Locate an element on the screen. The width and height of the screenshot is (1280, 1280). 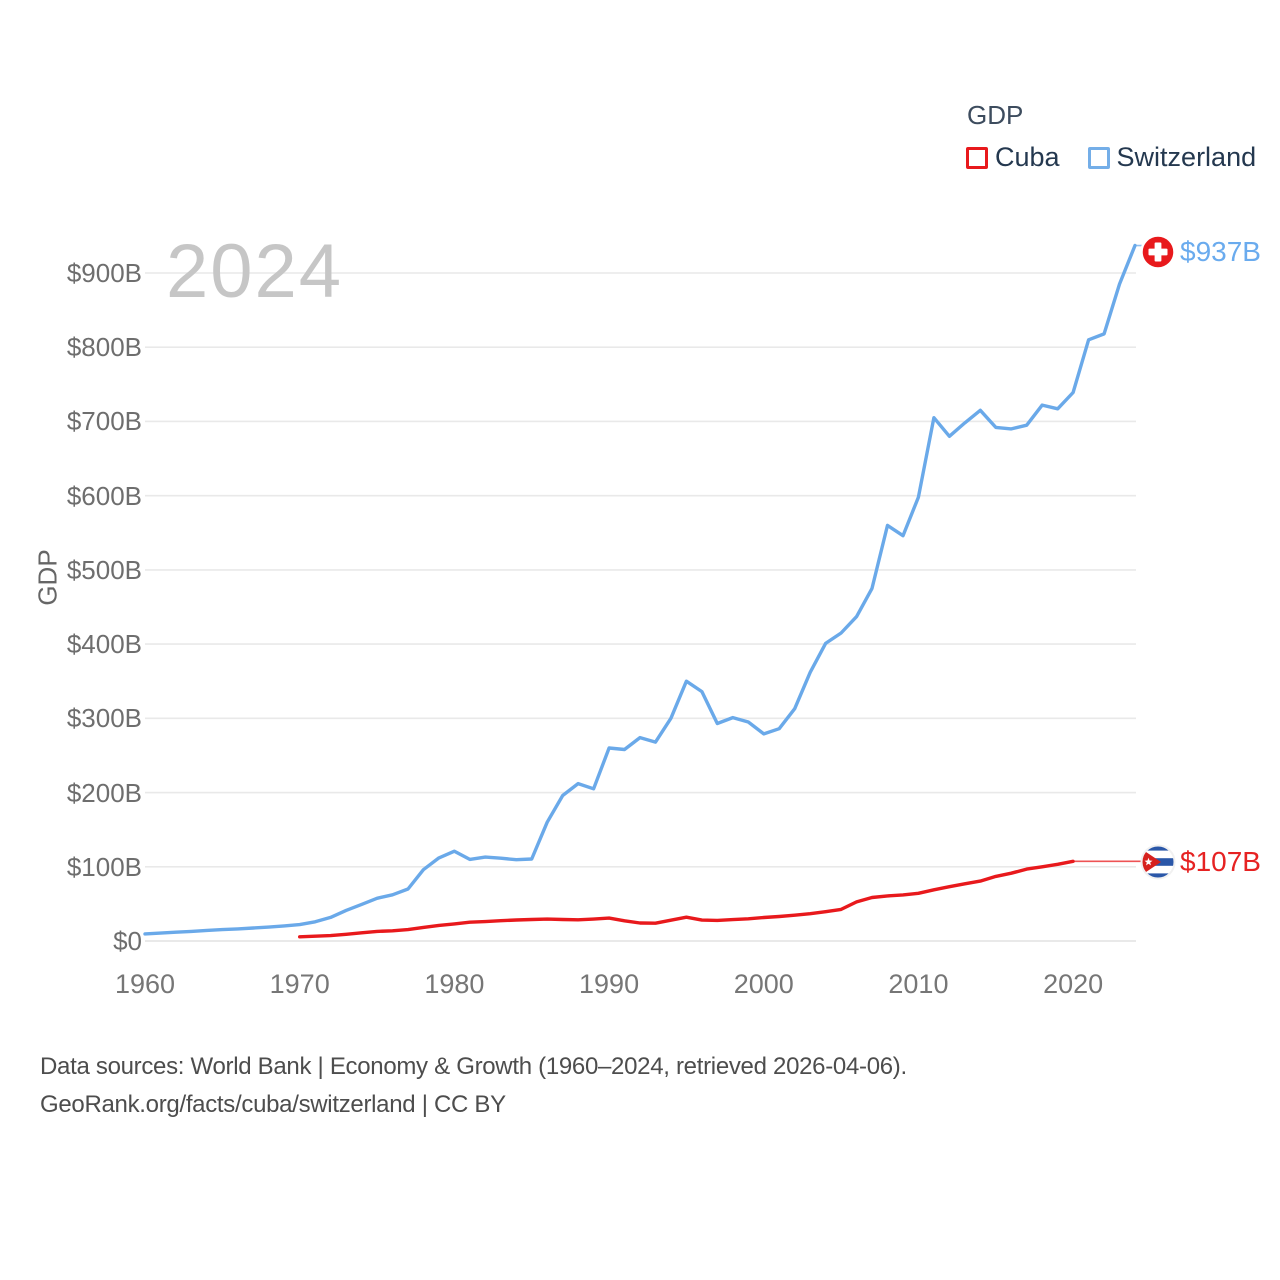
legend-item-switzerland: Switzerland is located at coordinates (1172, 157).